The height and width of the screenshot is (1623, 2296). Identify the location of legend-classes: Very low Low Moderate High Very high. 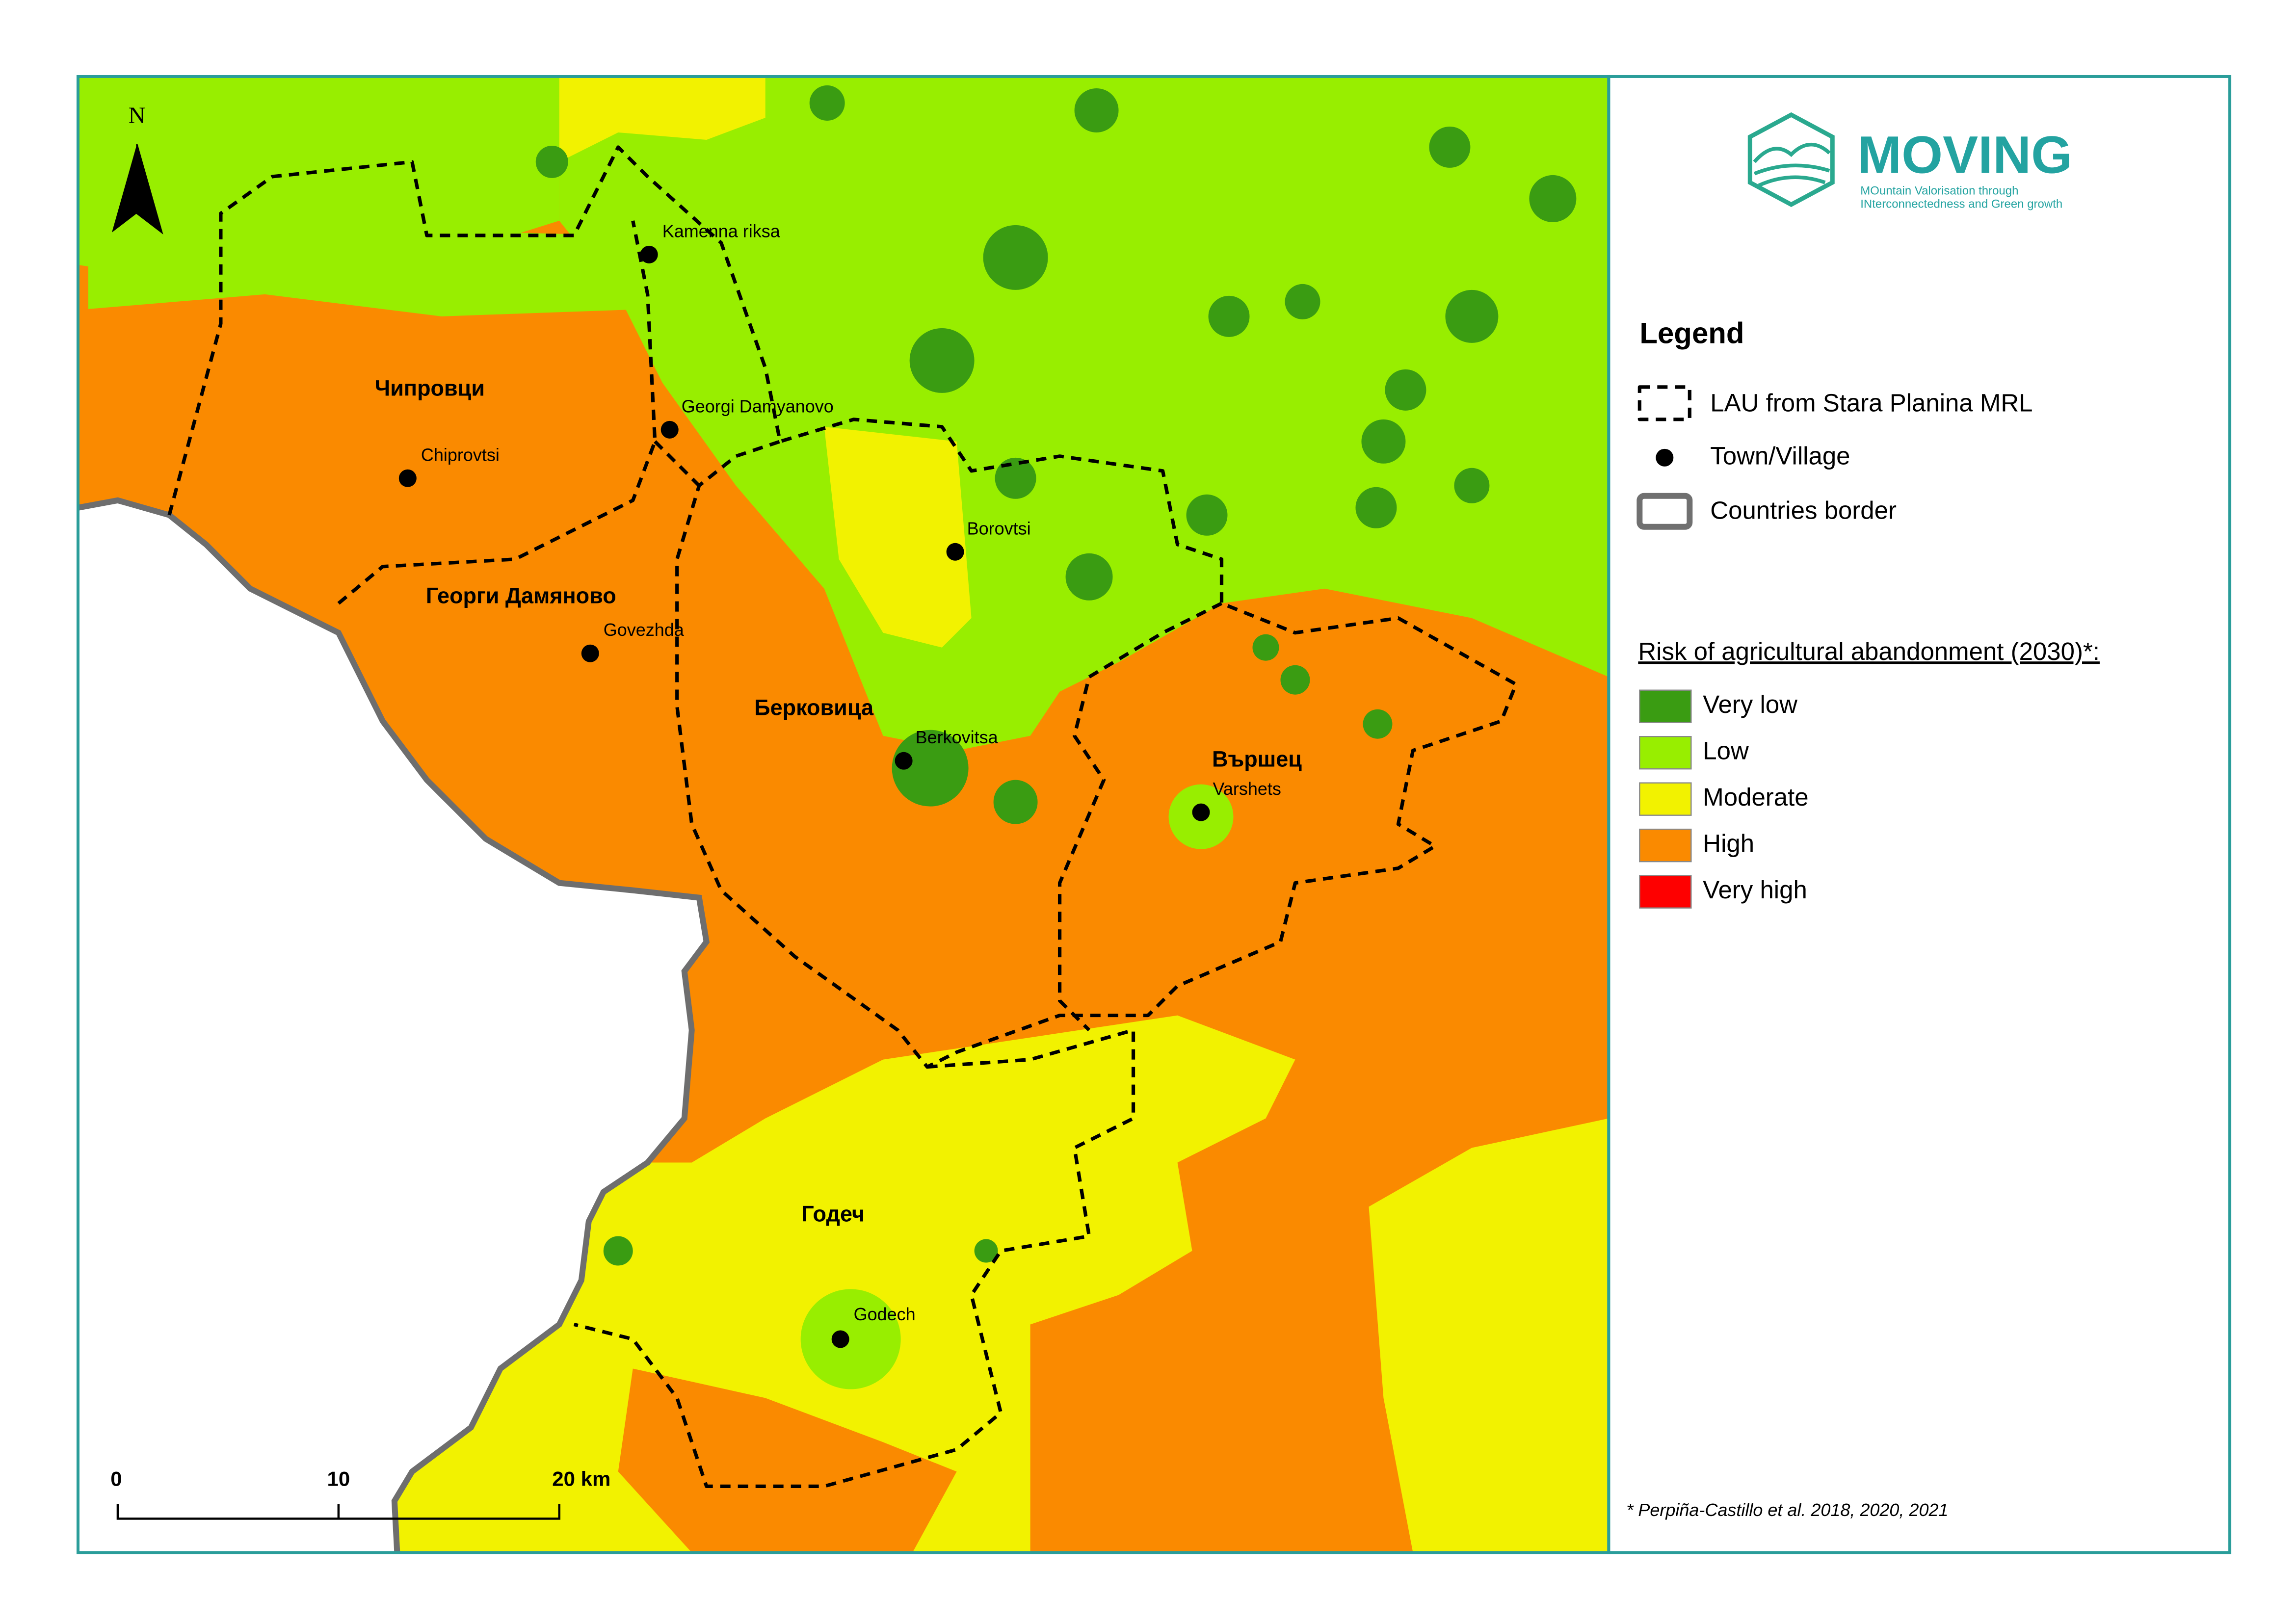
(1724, 799).